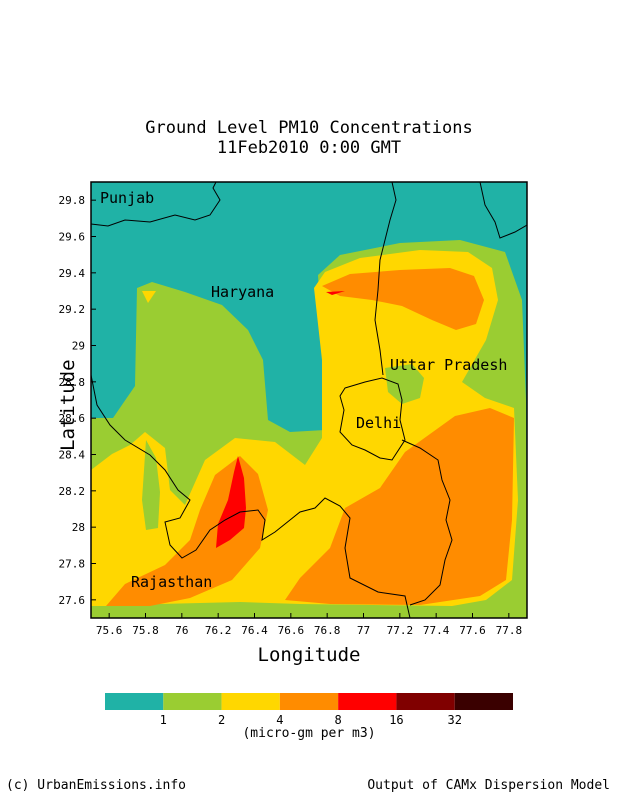  What do you see at coordinates (171, 582) in the screenshot?
I see `region-label-rajasthan: Rajasthan` at bounding box center [171, 582].